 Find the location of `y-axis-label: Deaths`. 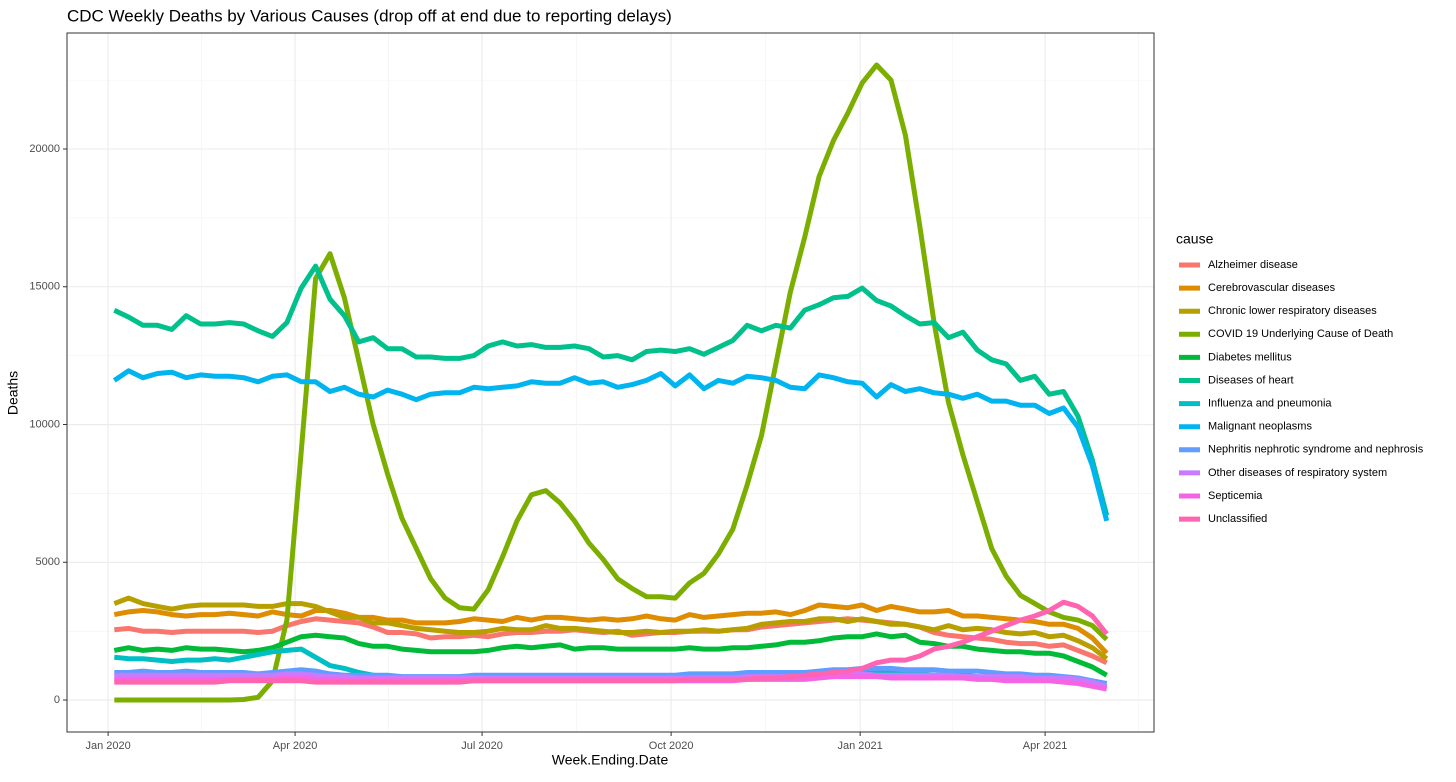

y-axis-label: Deaths is located at coordinates (13, 393).